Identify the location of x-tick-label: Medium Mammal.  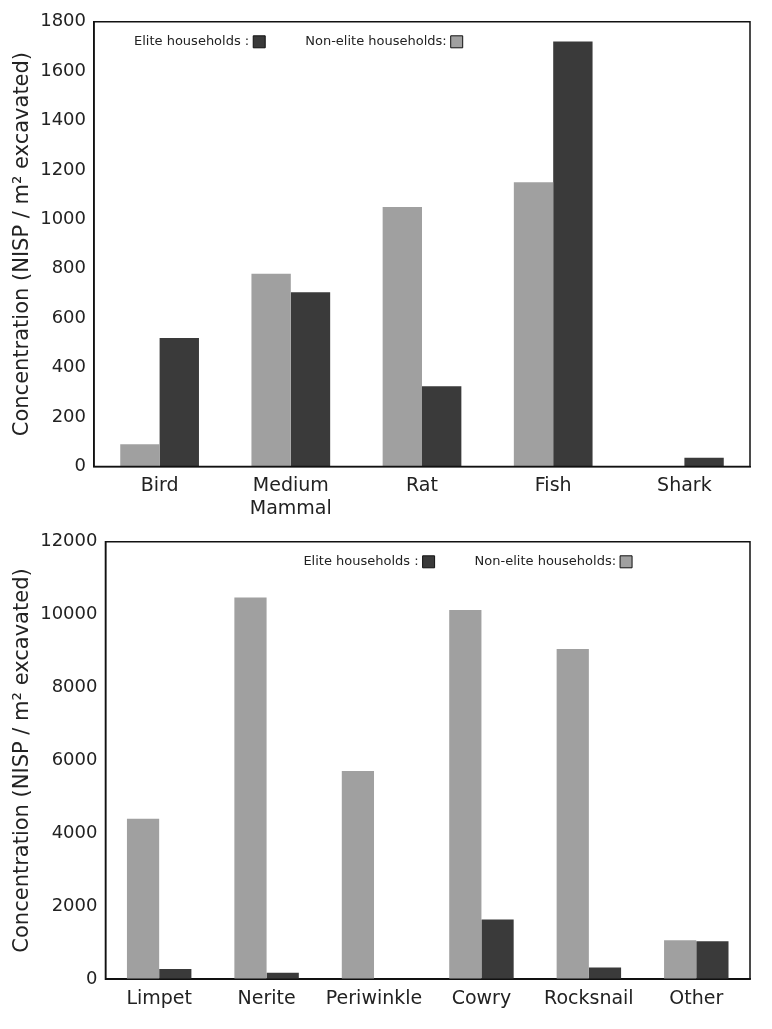
(290, 495).